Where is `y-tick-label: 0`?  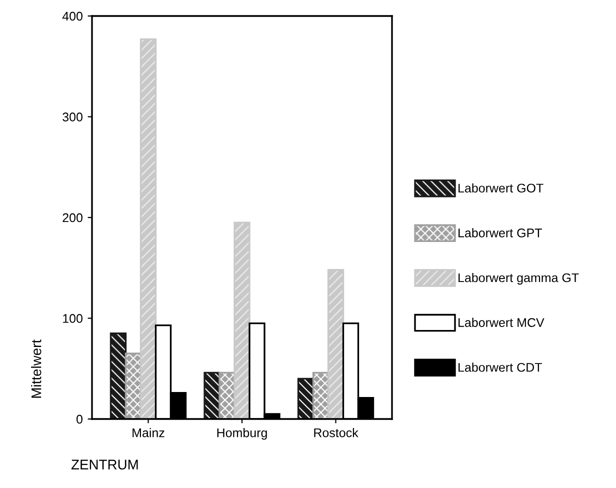
y-tick-label: 0 is located at coordinates (79, 419).